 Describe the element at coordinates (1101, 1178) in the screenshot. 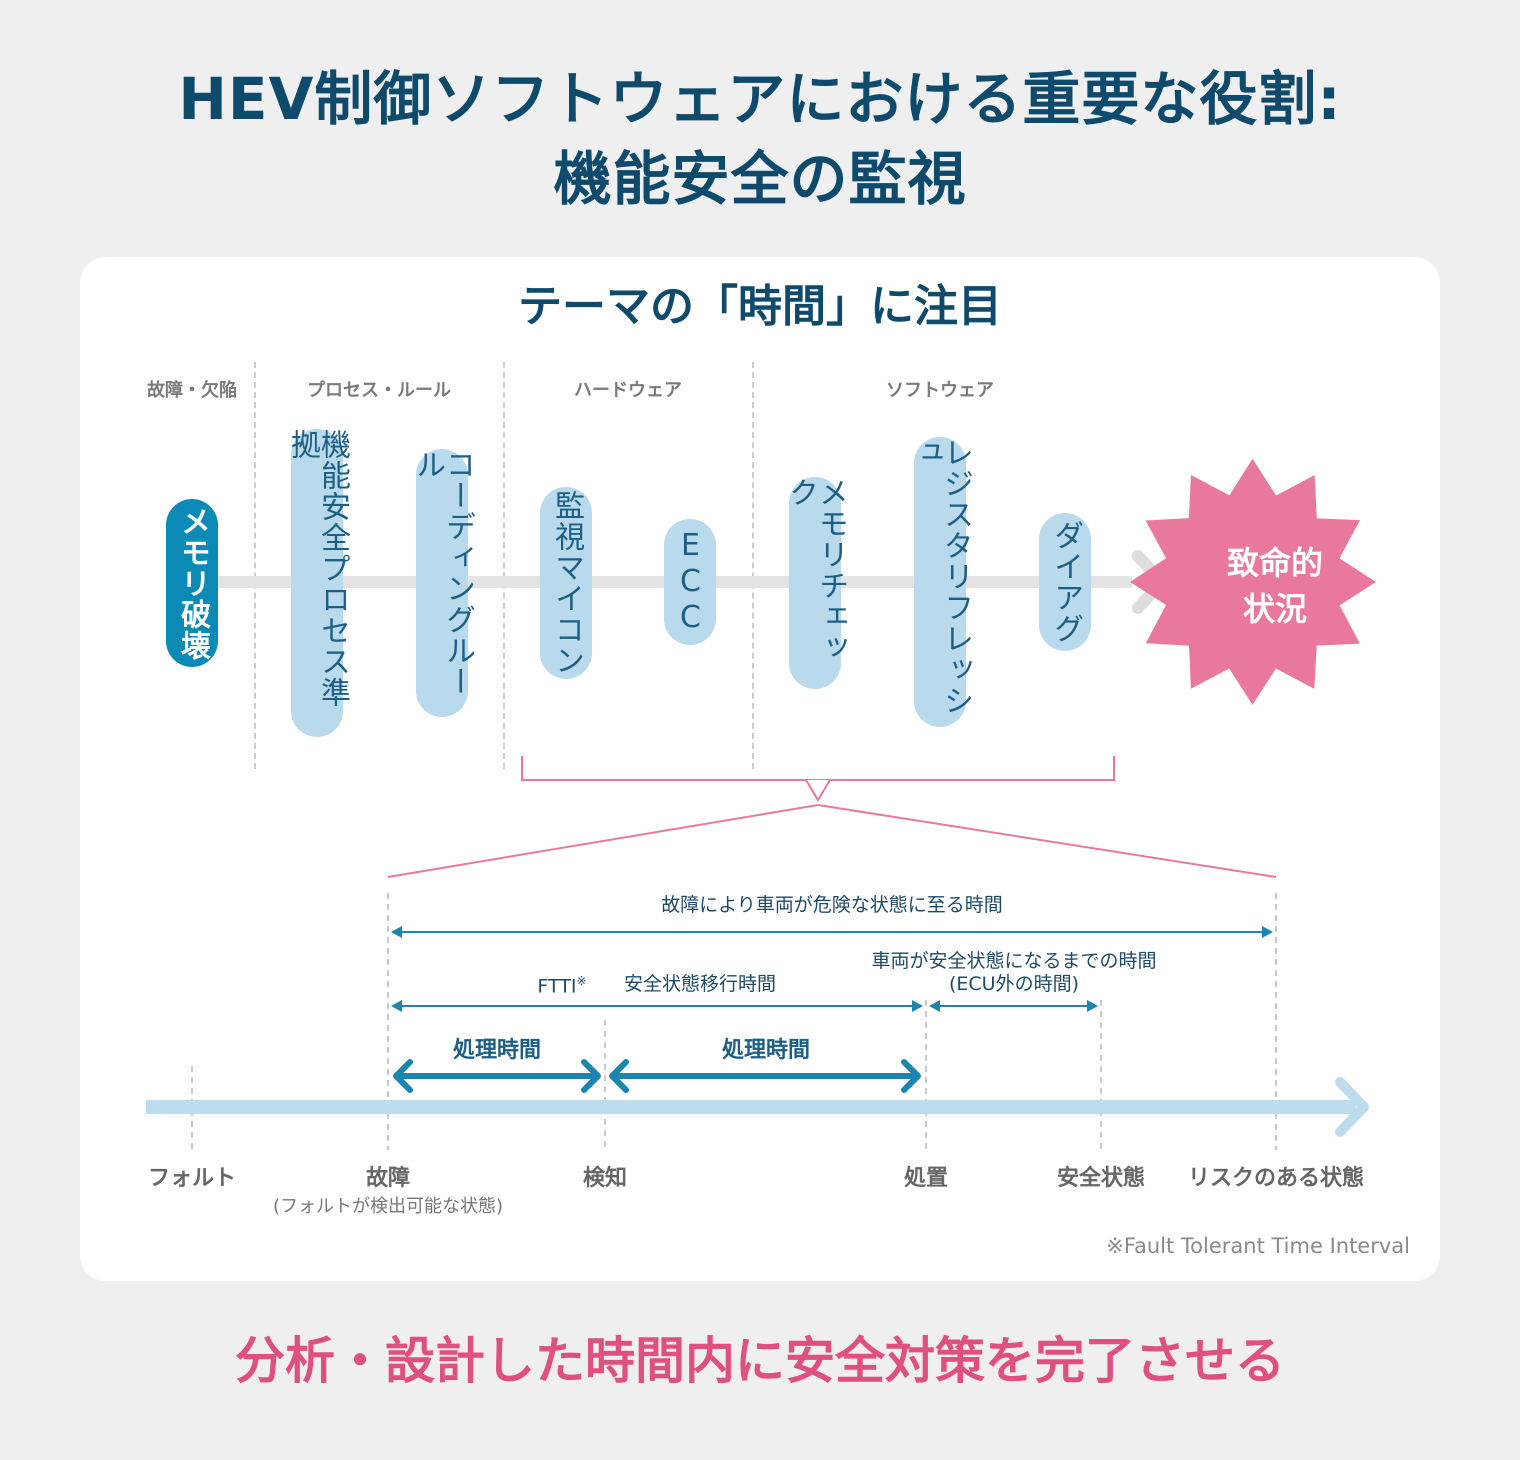

I see `timeline-label-safe: 安全状態` at that location.